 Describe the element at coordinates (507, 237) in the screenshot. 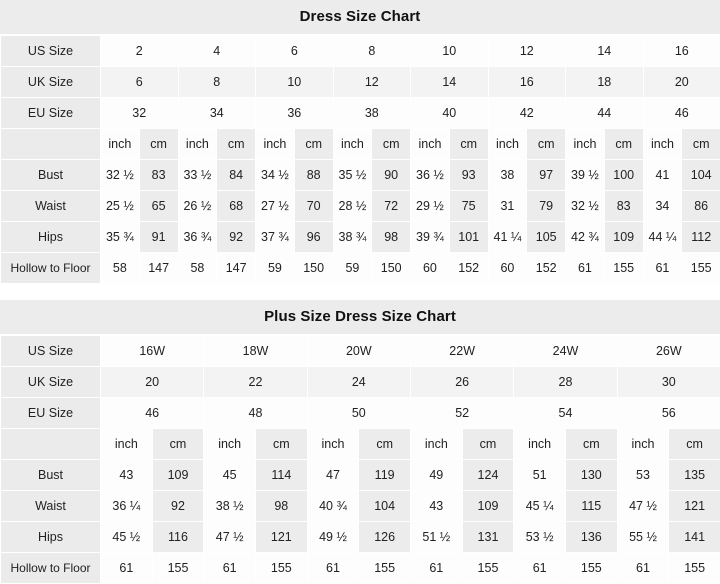

I see `measure-cell: 41 ¼` at that location.